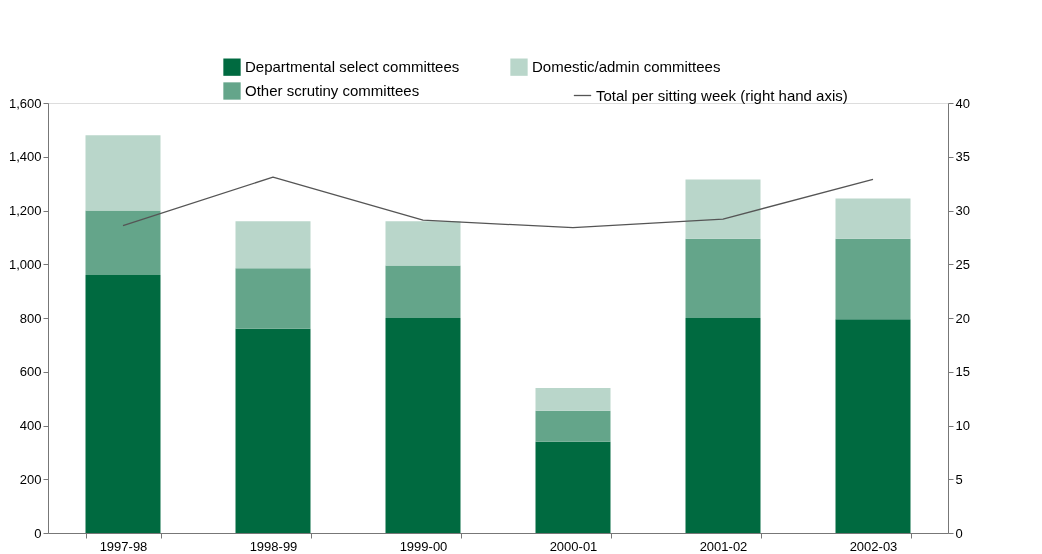 The image size is (1042, 554). Describe the element at coordinates (962, 157) in the screenshot. I see `y2-tick-label: 35` at that location.